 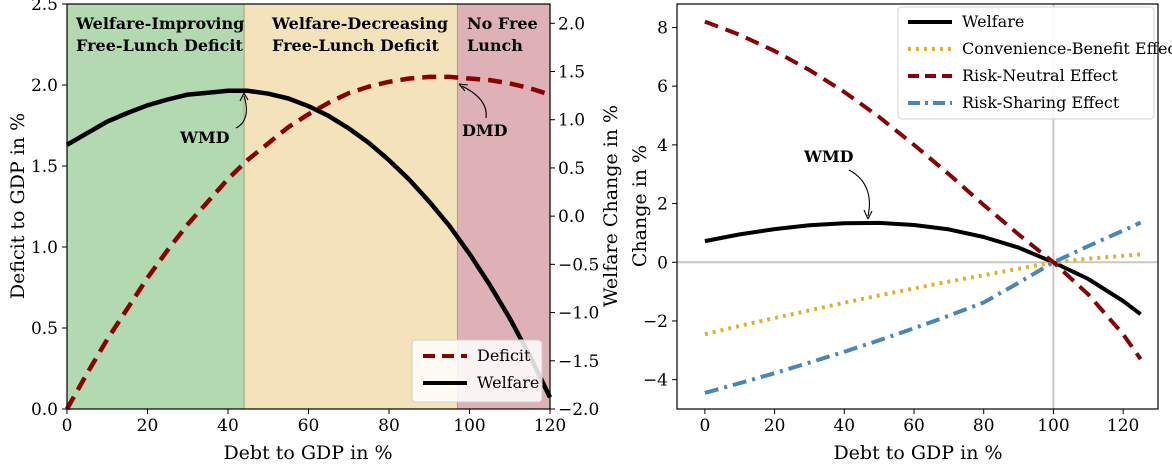 I want to click on y-tick-label: 1.5, so click(x=44, y=167).